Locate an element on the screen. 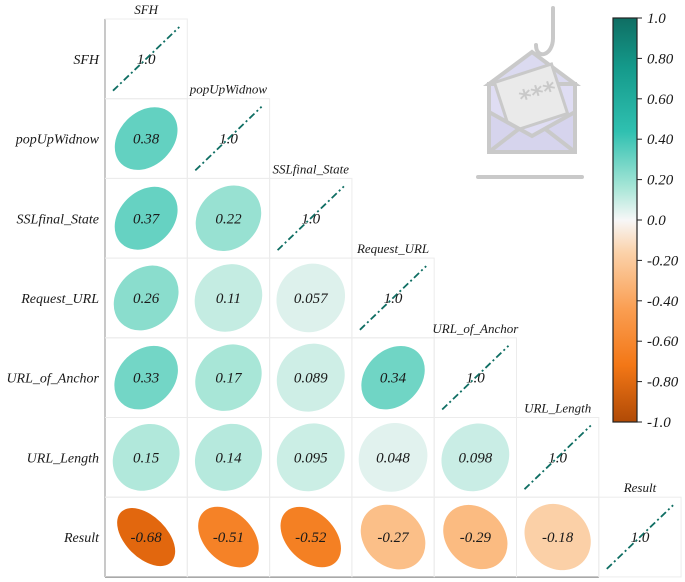  cell-value-Request_URL-SFH: 0.26 is located at coordinates (146, 299).